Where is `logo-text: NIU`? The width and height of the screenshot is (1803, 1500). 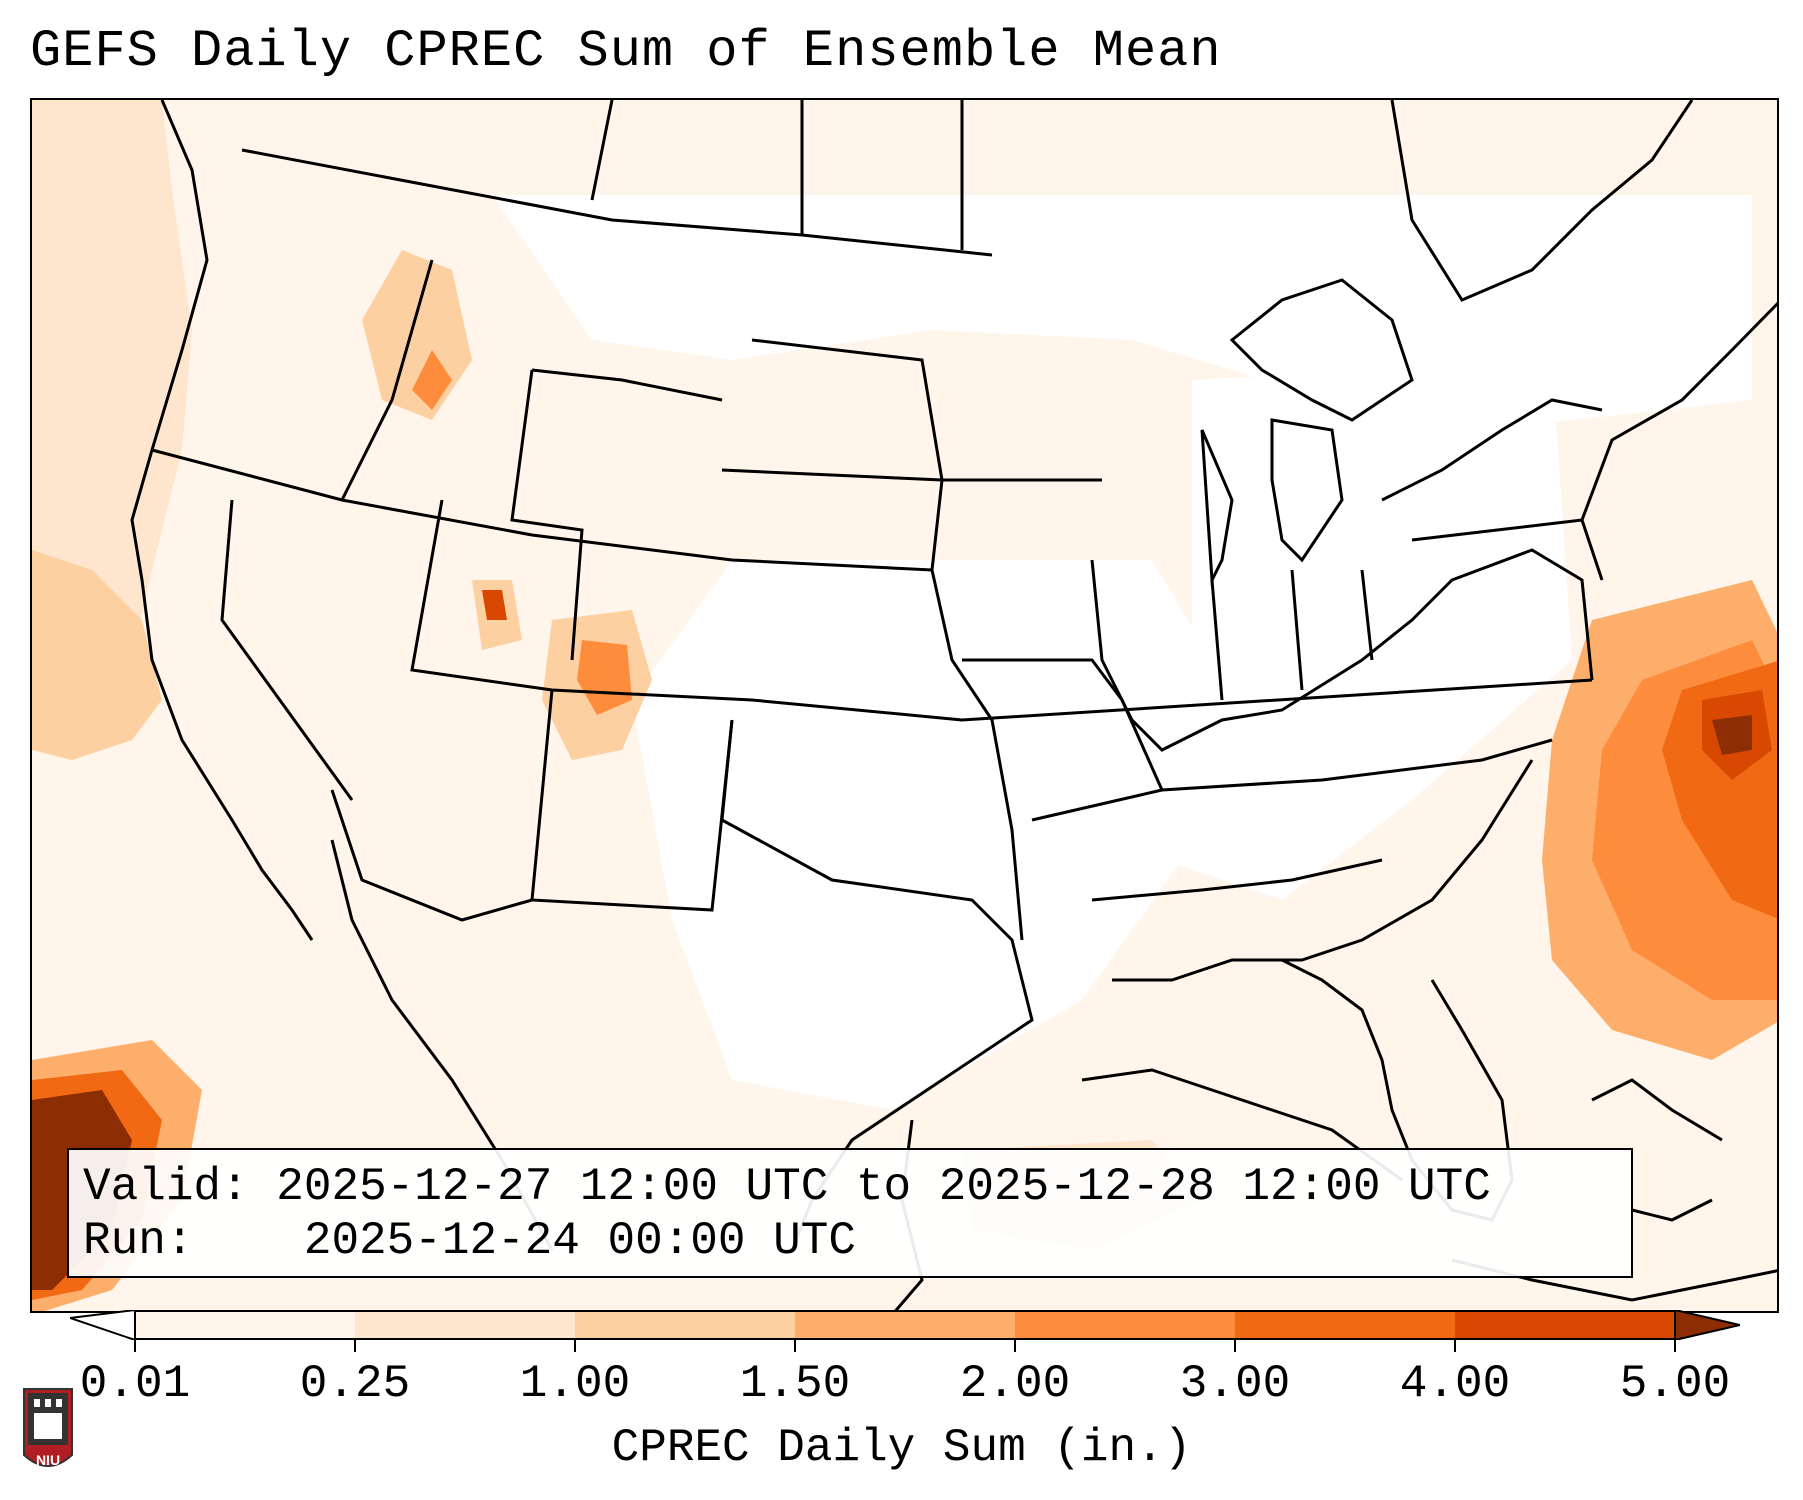
logo-text: NIU is located at coordinates (48, 1460).